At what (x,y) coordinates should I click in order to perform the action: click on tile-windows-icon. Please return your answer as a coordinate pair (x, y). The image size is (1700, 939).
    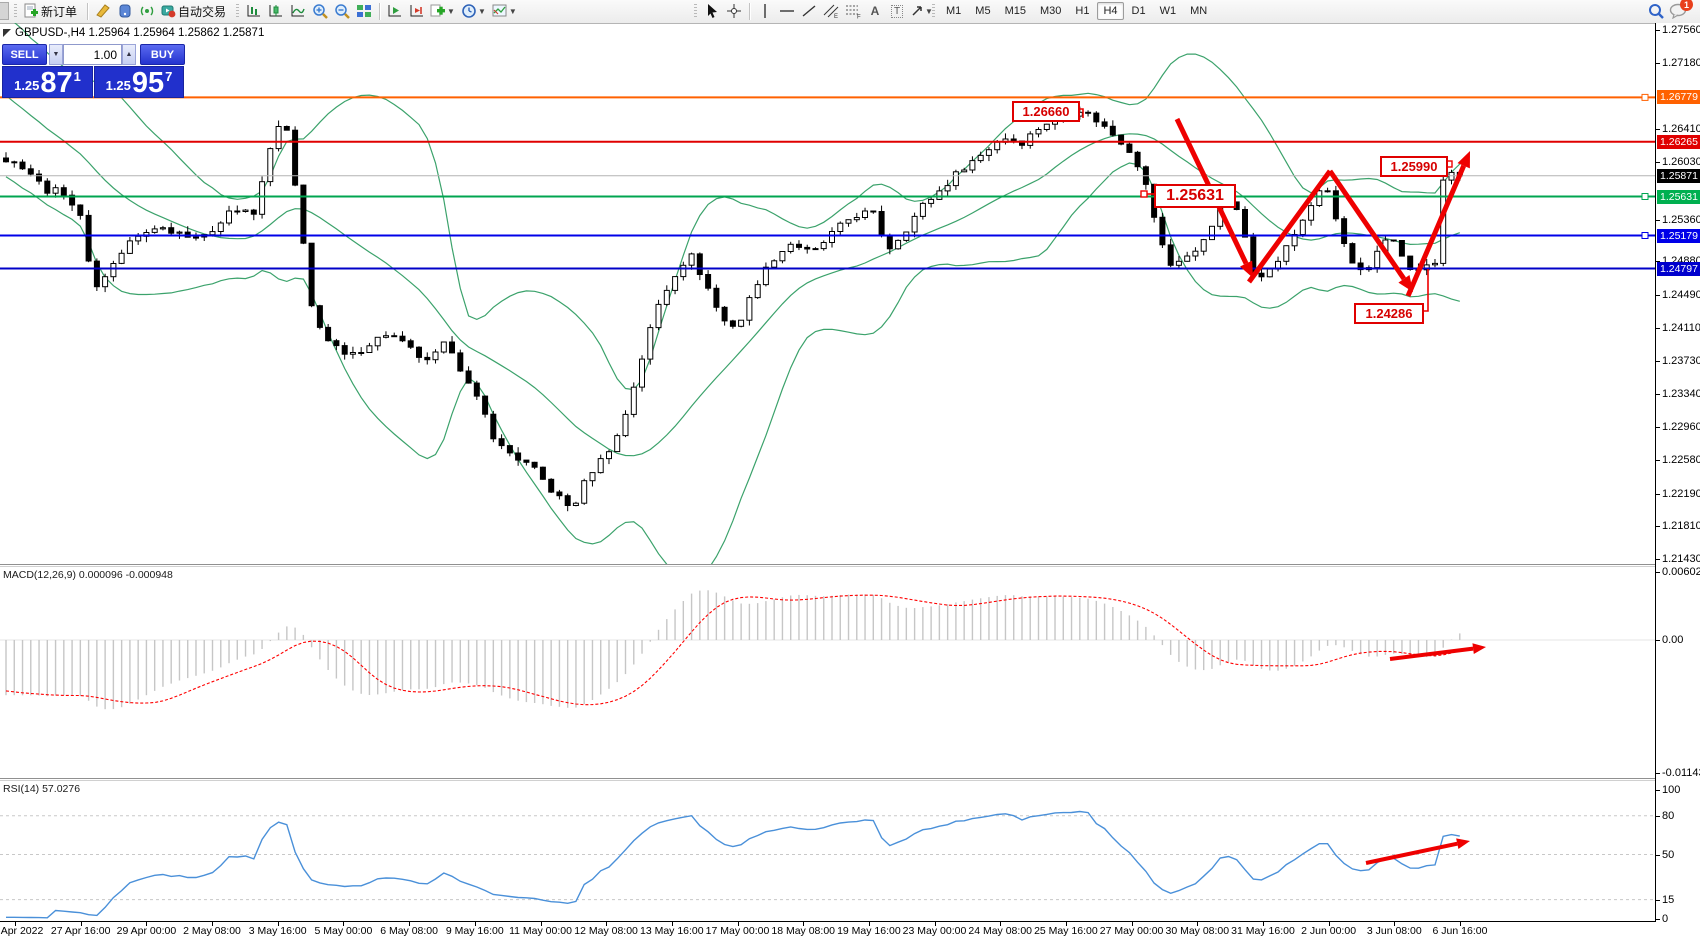
    Looking at the image, I should click on (364, 11).